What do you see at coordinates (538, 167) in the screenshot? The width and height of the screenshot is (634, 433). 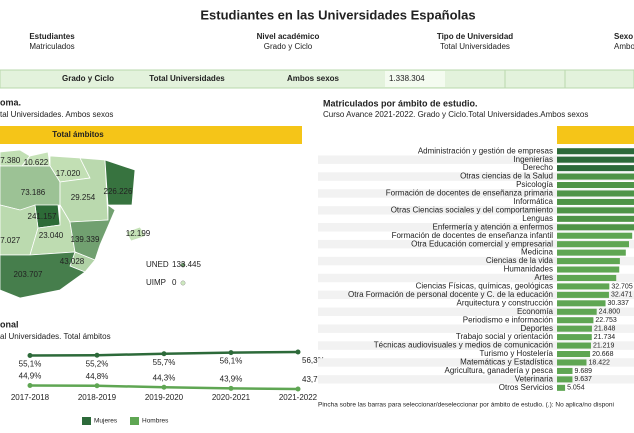 I see `category-label: Derecho` at bounding box center [538, 167].